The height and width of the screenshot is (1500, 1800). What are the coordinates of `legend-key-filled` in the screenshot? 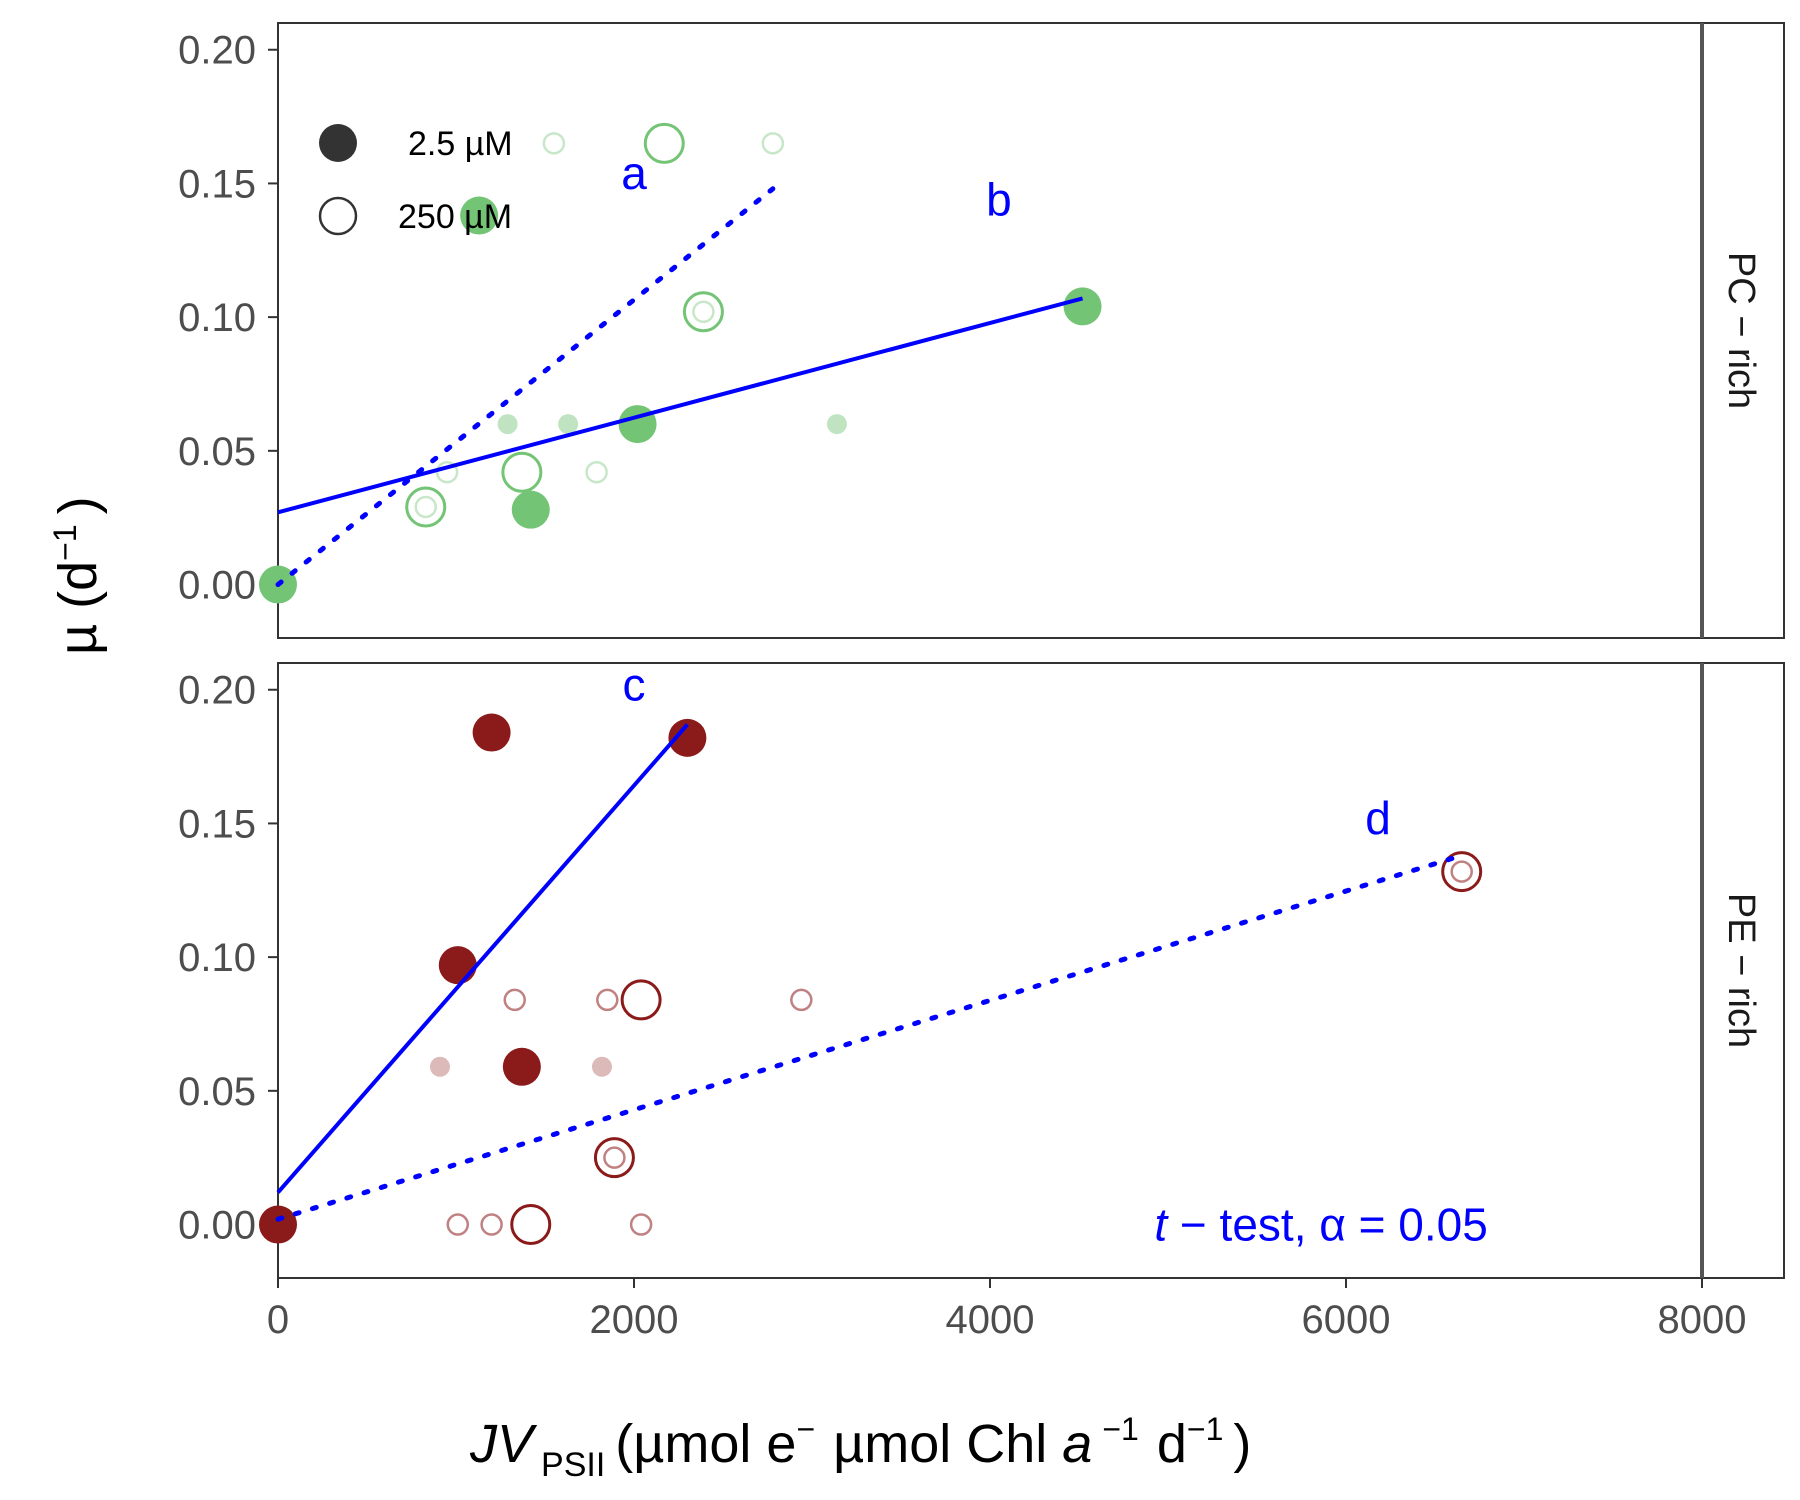 It's located at (338, 143).